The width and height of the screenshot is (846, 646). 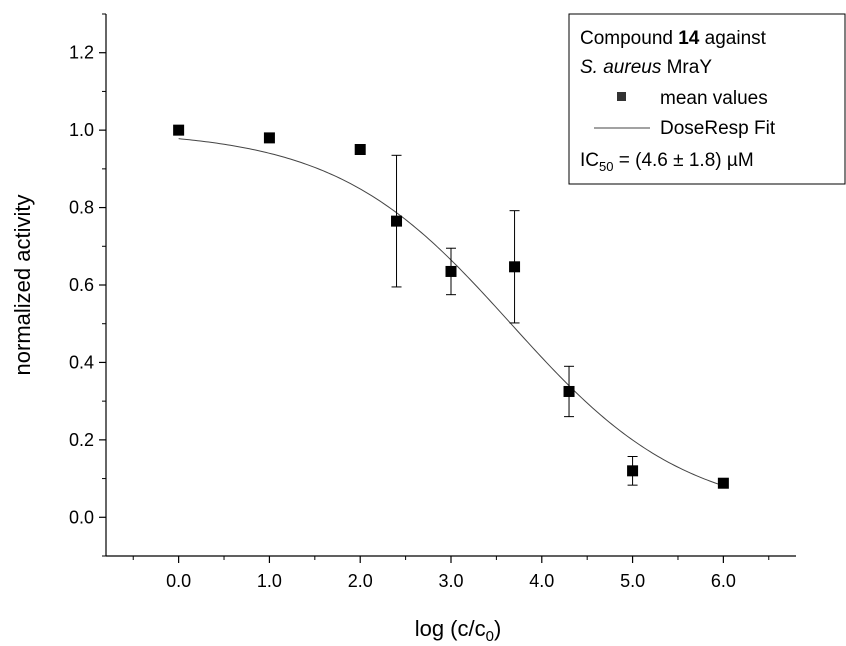 What do you see at coordinates (714, 98) in the screenshot?
I see `legend-entry-mean-values: mean values` at bounding box center [714, 98].